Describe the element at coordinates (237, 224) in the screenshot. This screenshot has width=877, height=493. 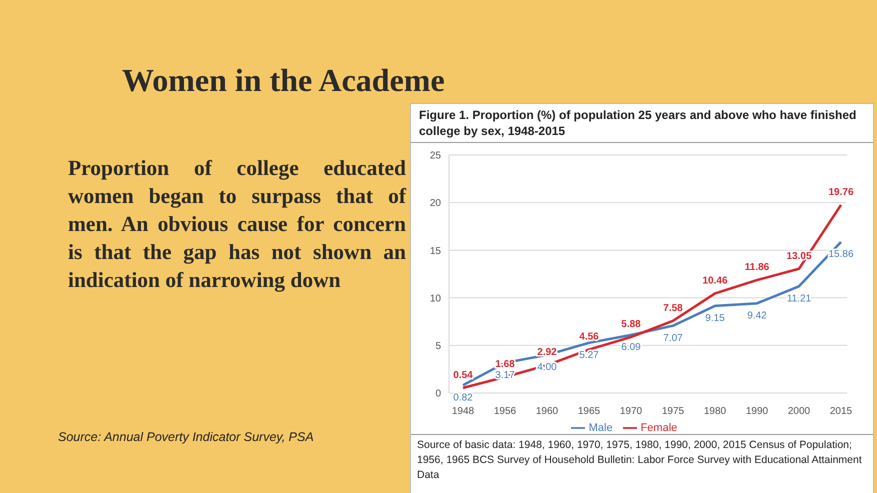
I see `text: Proportion of college educated women began to surpass that of men. An obvious cause for concern is that the gap has not shown an indication of narrowing down` at that location.